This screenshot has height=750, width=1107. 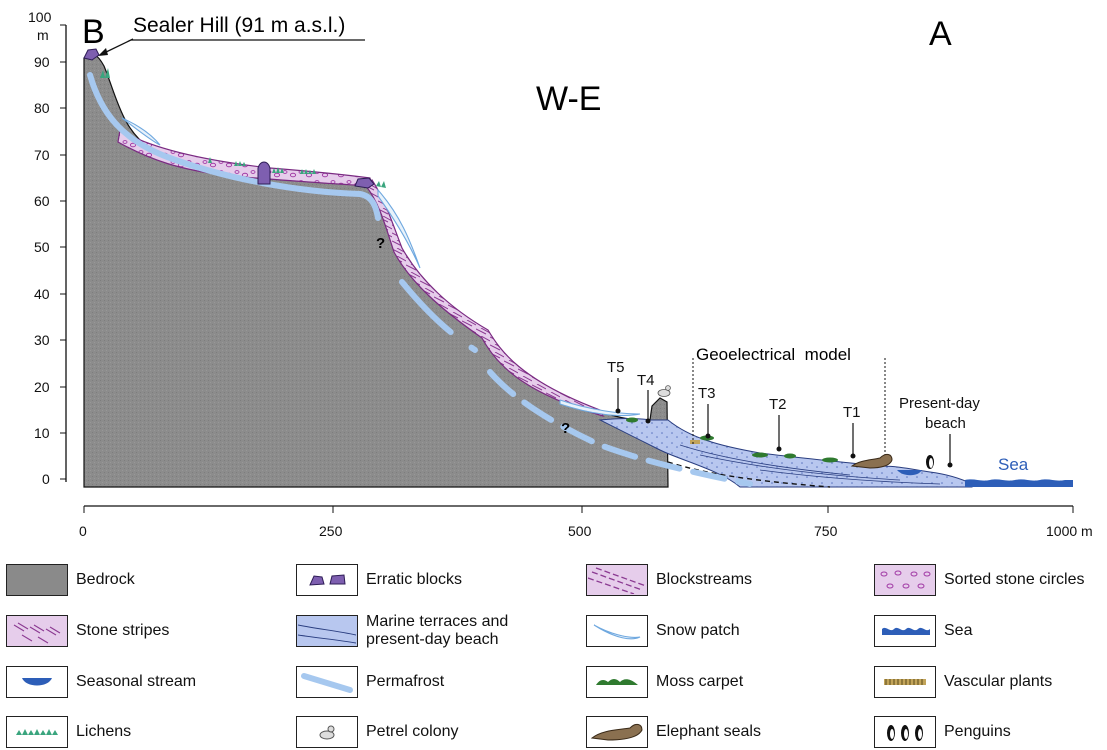 I want to click on terrace-label-t2: T2, so click(x=778, y=404).